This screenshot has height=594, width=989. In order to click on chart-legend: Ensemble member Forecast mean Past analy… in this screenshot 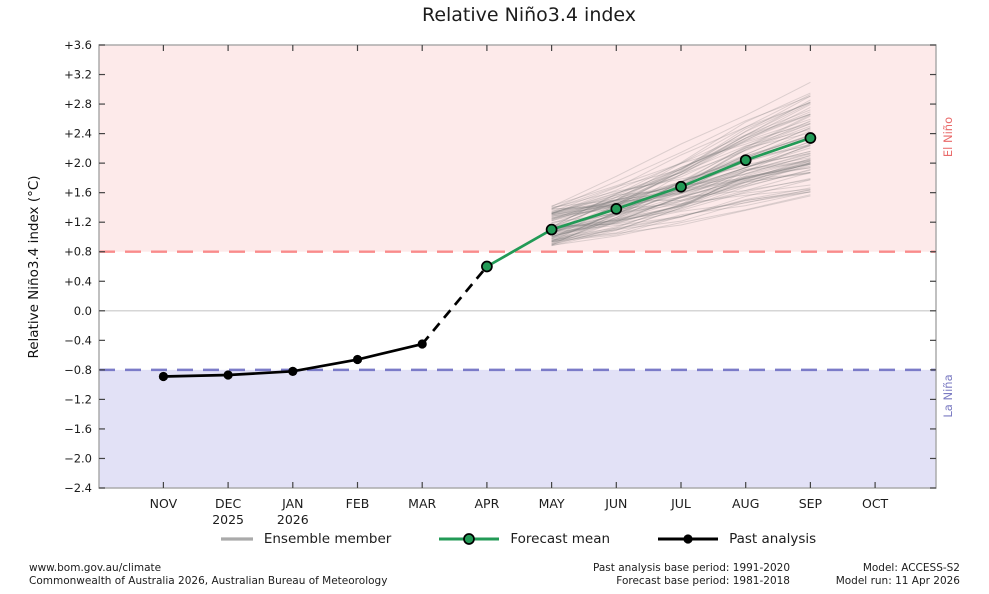, I will do `click(517, 539)`.